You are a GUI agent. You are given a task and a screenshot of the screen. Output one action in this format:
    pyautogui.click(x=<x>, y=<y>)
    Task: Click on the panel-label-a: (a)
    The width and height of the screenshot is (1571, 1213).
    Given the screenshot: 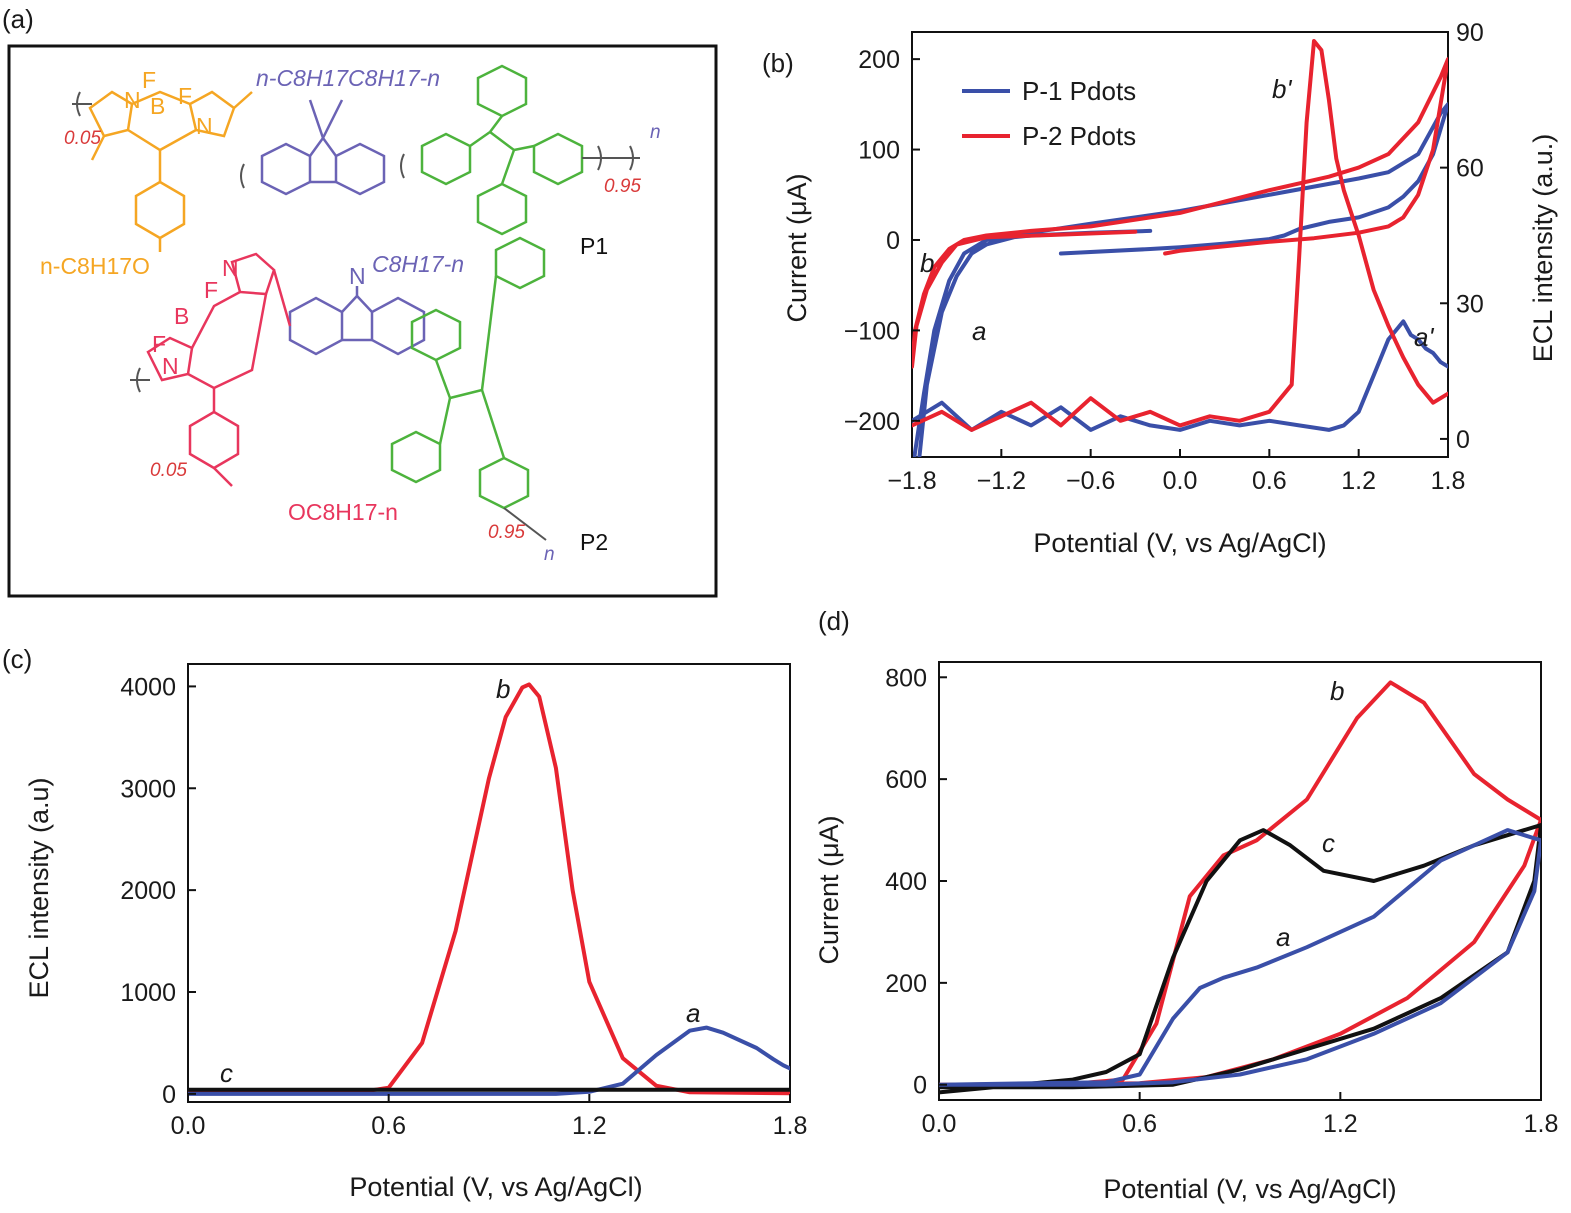 What is the action you would take?
    pyautogui.click(x=18, y=19)
    